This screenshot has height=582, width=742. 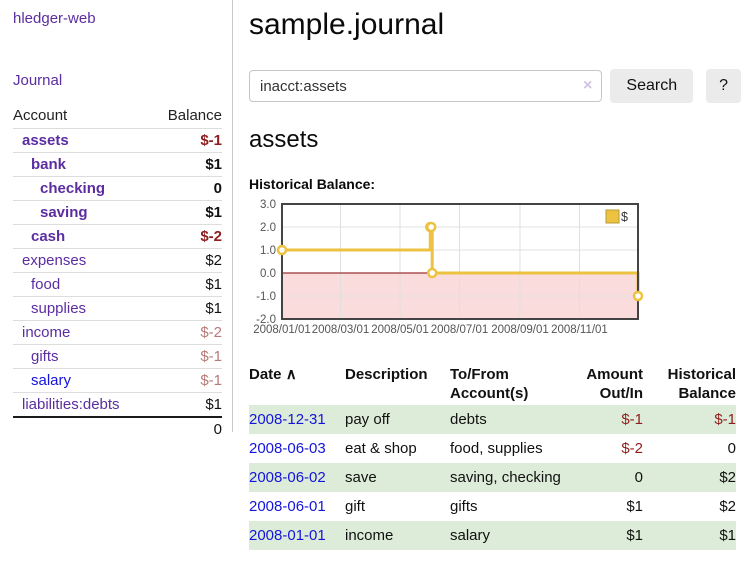 I want to click on transaction-row: 2008-12-31 pay off debts $-1 $-1, so click(x=492, y=419).